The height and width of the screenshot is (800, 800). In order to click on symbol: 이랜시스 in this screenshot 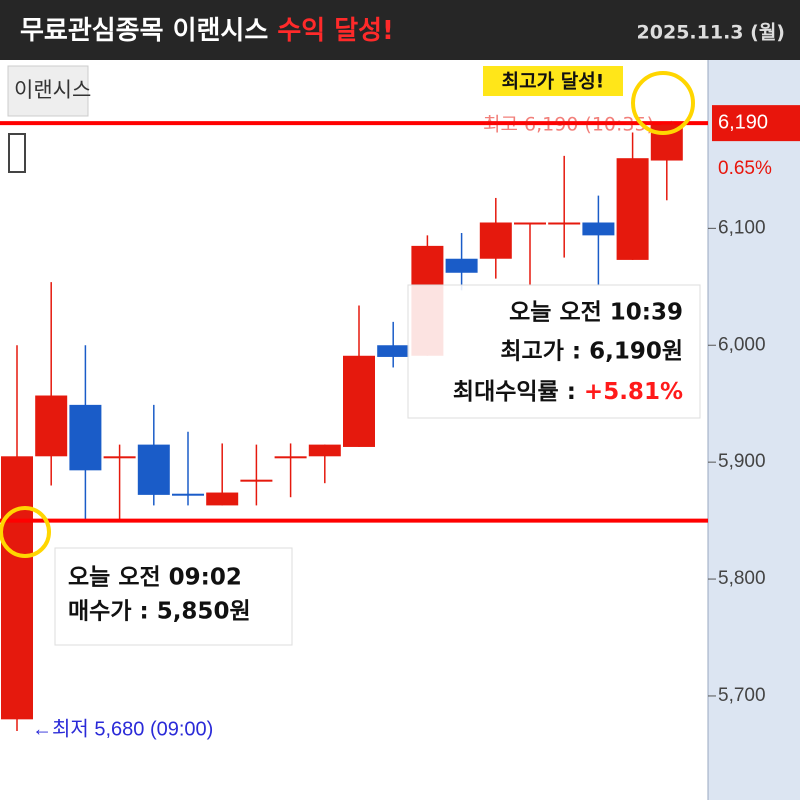, I will do `click(52, 90)`.